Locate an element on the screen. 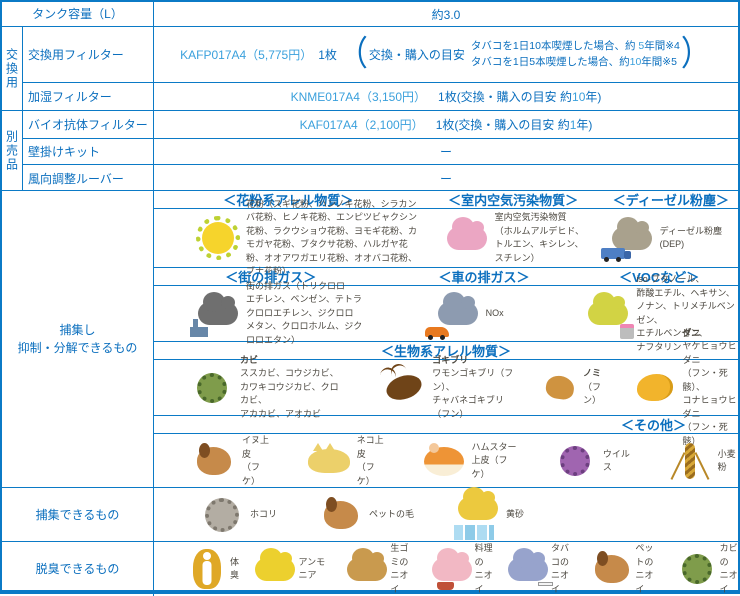 The width and height of the screenshot is (740, 596). mite-group: ダニ ヤケヒョウヒダニ （フン・死骸）、 コナヒョウヒダニ （フン・死骸） is located at coordinates (682, 388).